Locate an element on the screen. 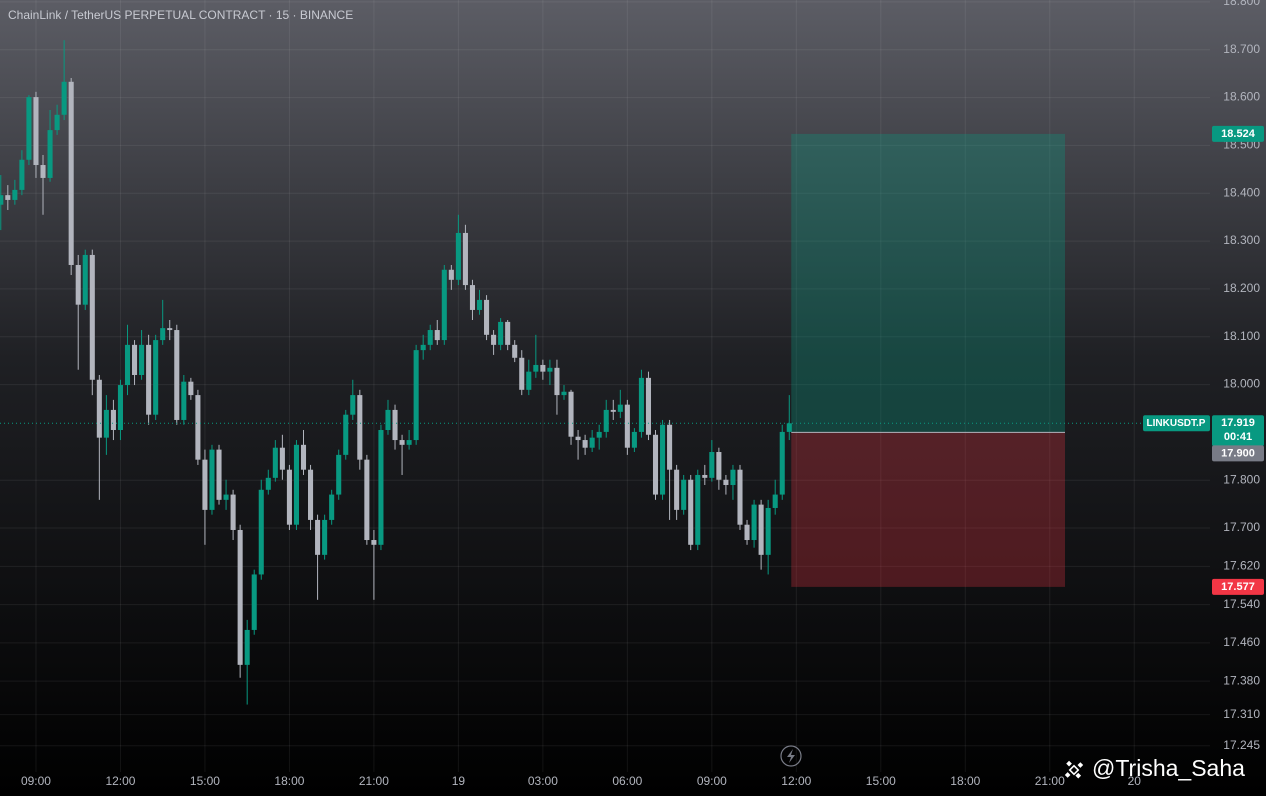  y-tick-label: 18.800 is located at coordinates (1241, 4).